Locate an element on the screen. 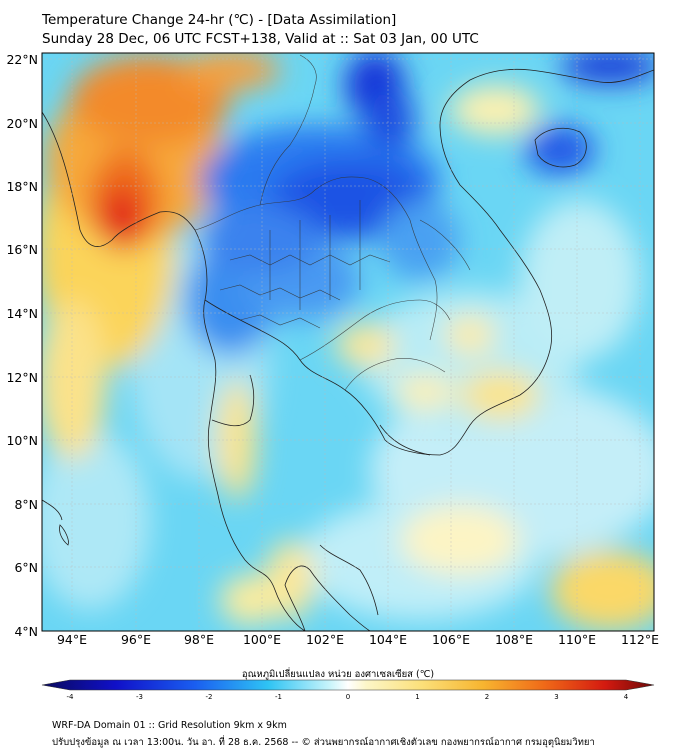 This screenshot has width=676, height=756. colorbar-tick: -3 is located at coordinates (139, 697).